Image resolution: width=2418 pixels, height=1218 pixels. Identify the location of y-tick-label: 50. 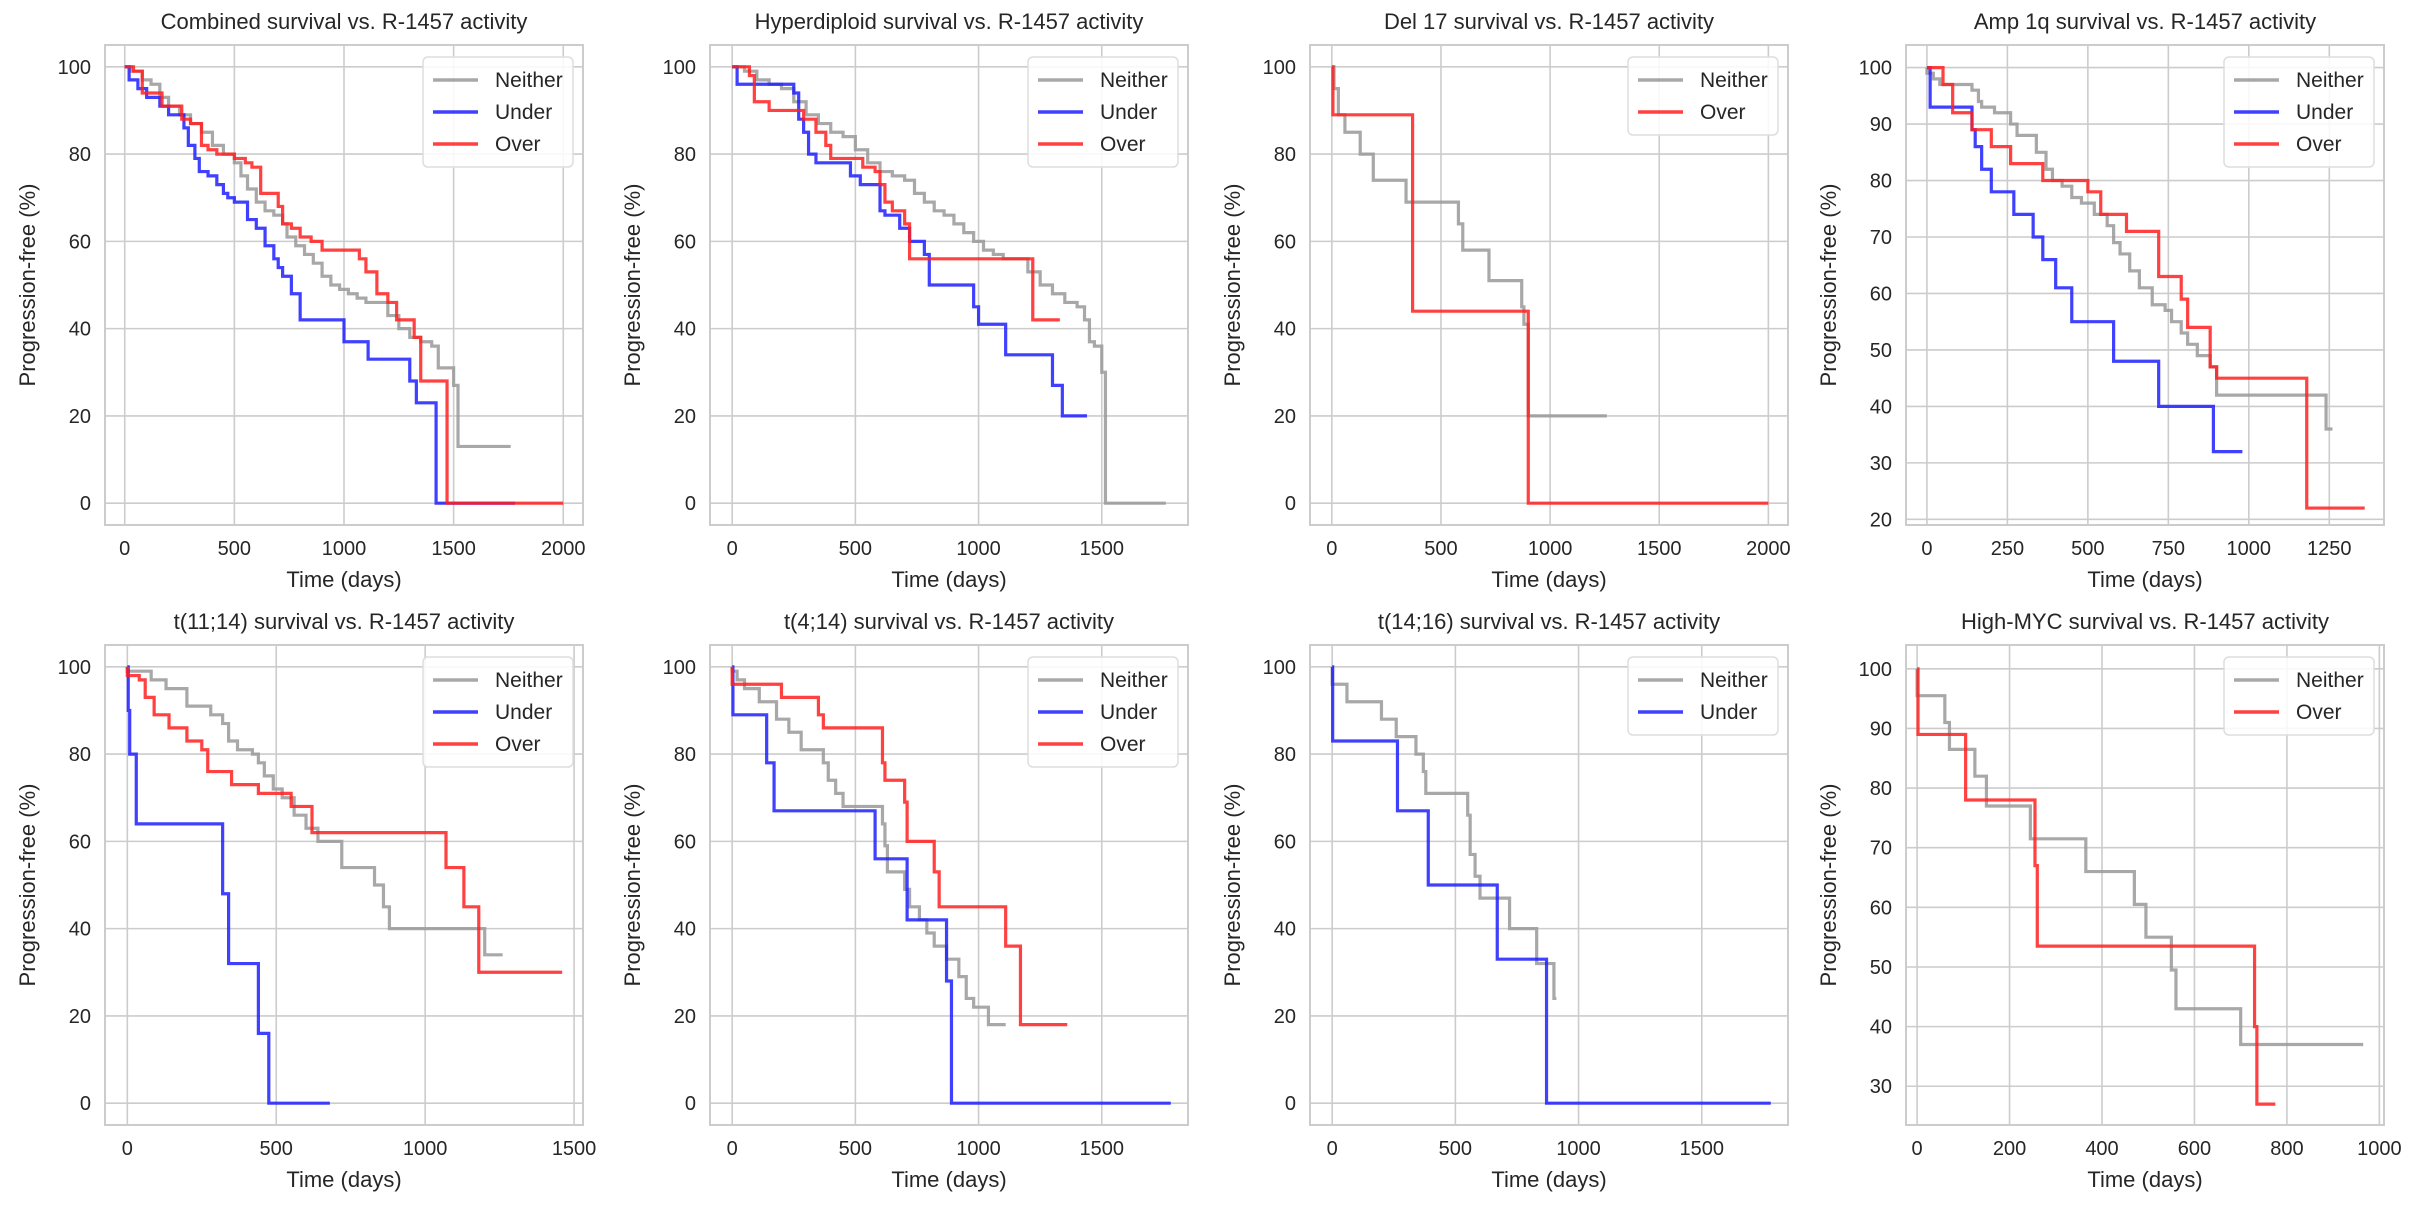
(1881, 351).